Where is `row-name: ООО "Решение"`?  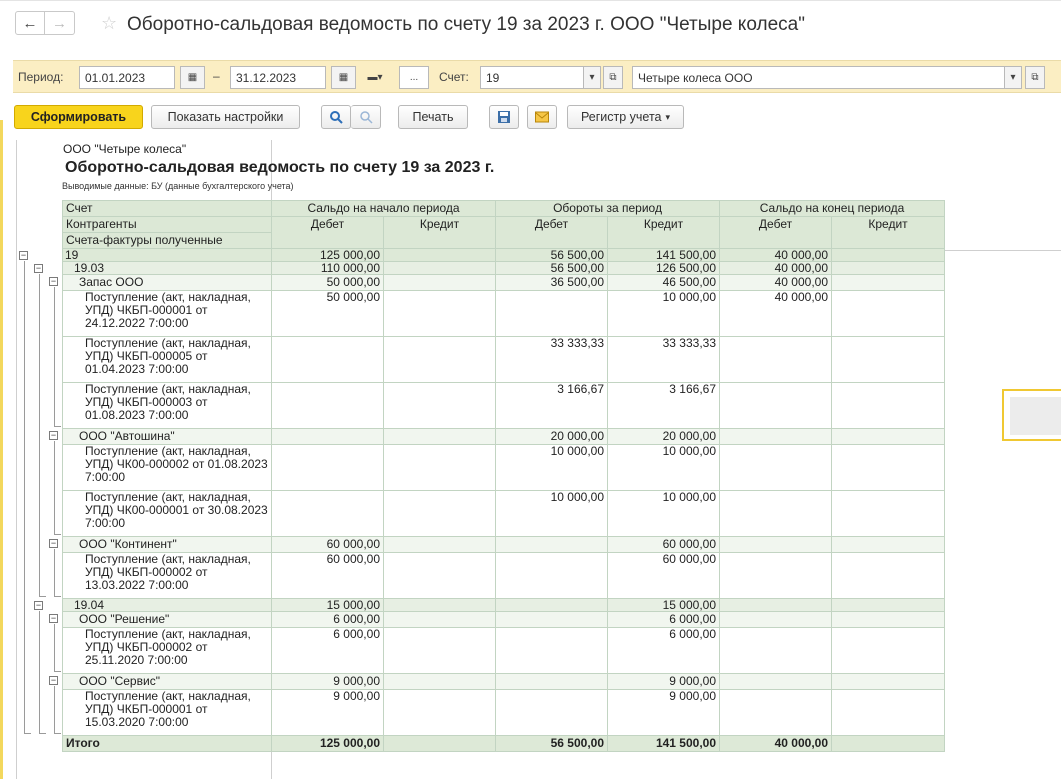 row-name: ООО "Решение" is located at coordinates (167, 619).